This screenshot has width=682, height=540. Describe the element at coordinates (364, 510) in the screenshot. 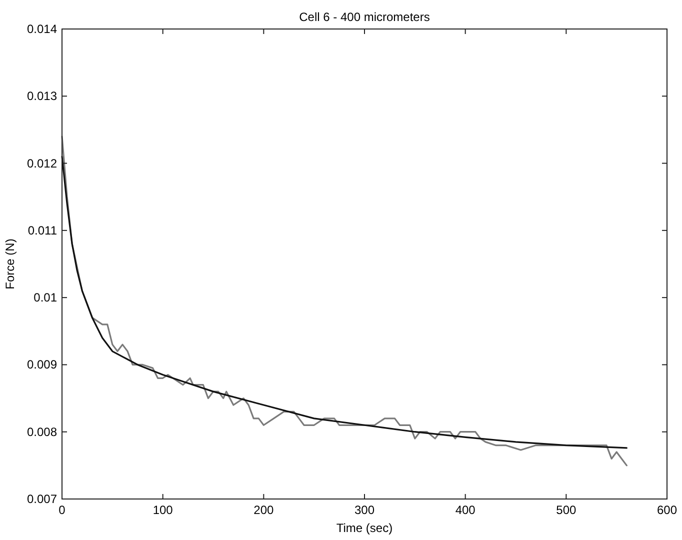

I see `x-tick-label: 300` at that location.